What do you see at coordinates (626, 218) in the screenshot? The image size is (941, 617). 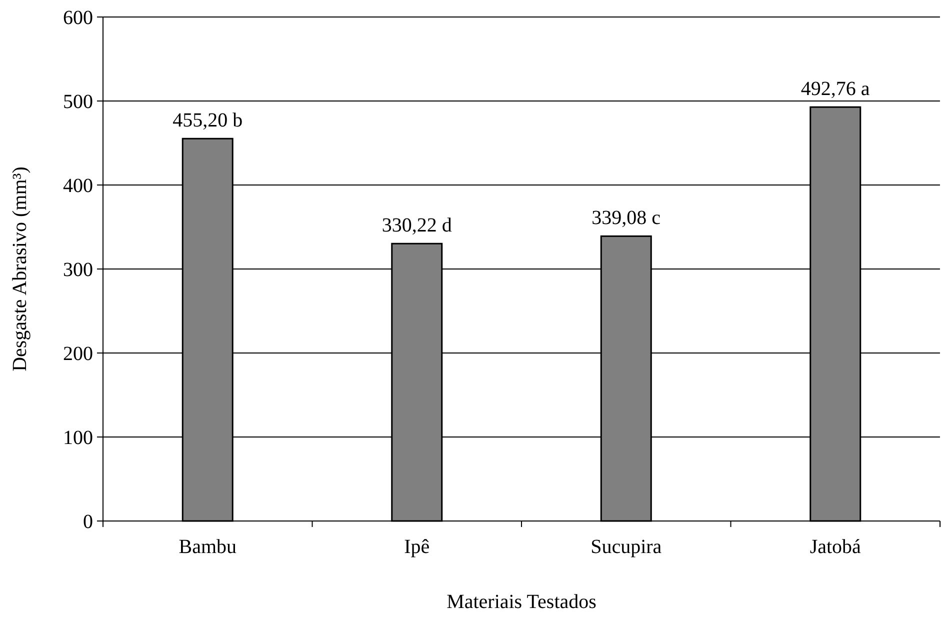 I see `data-label: 339,08 c` at bounding box center [626, 218].